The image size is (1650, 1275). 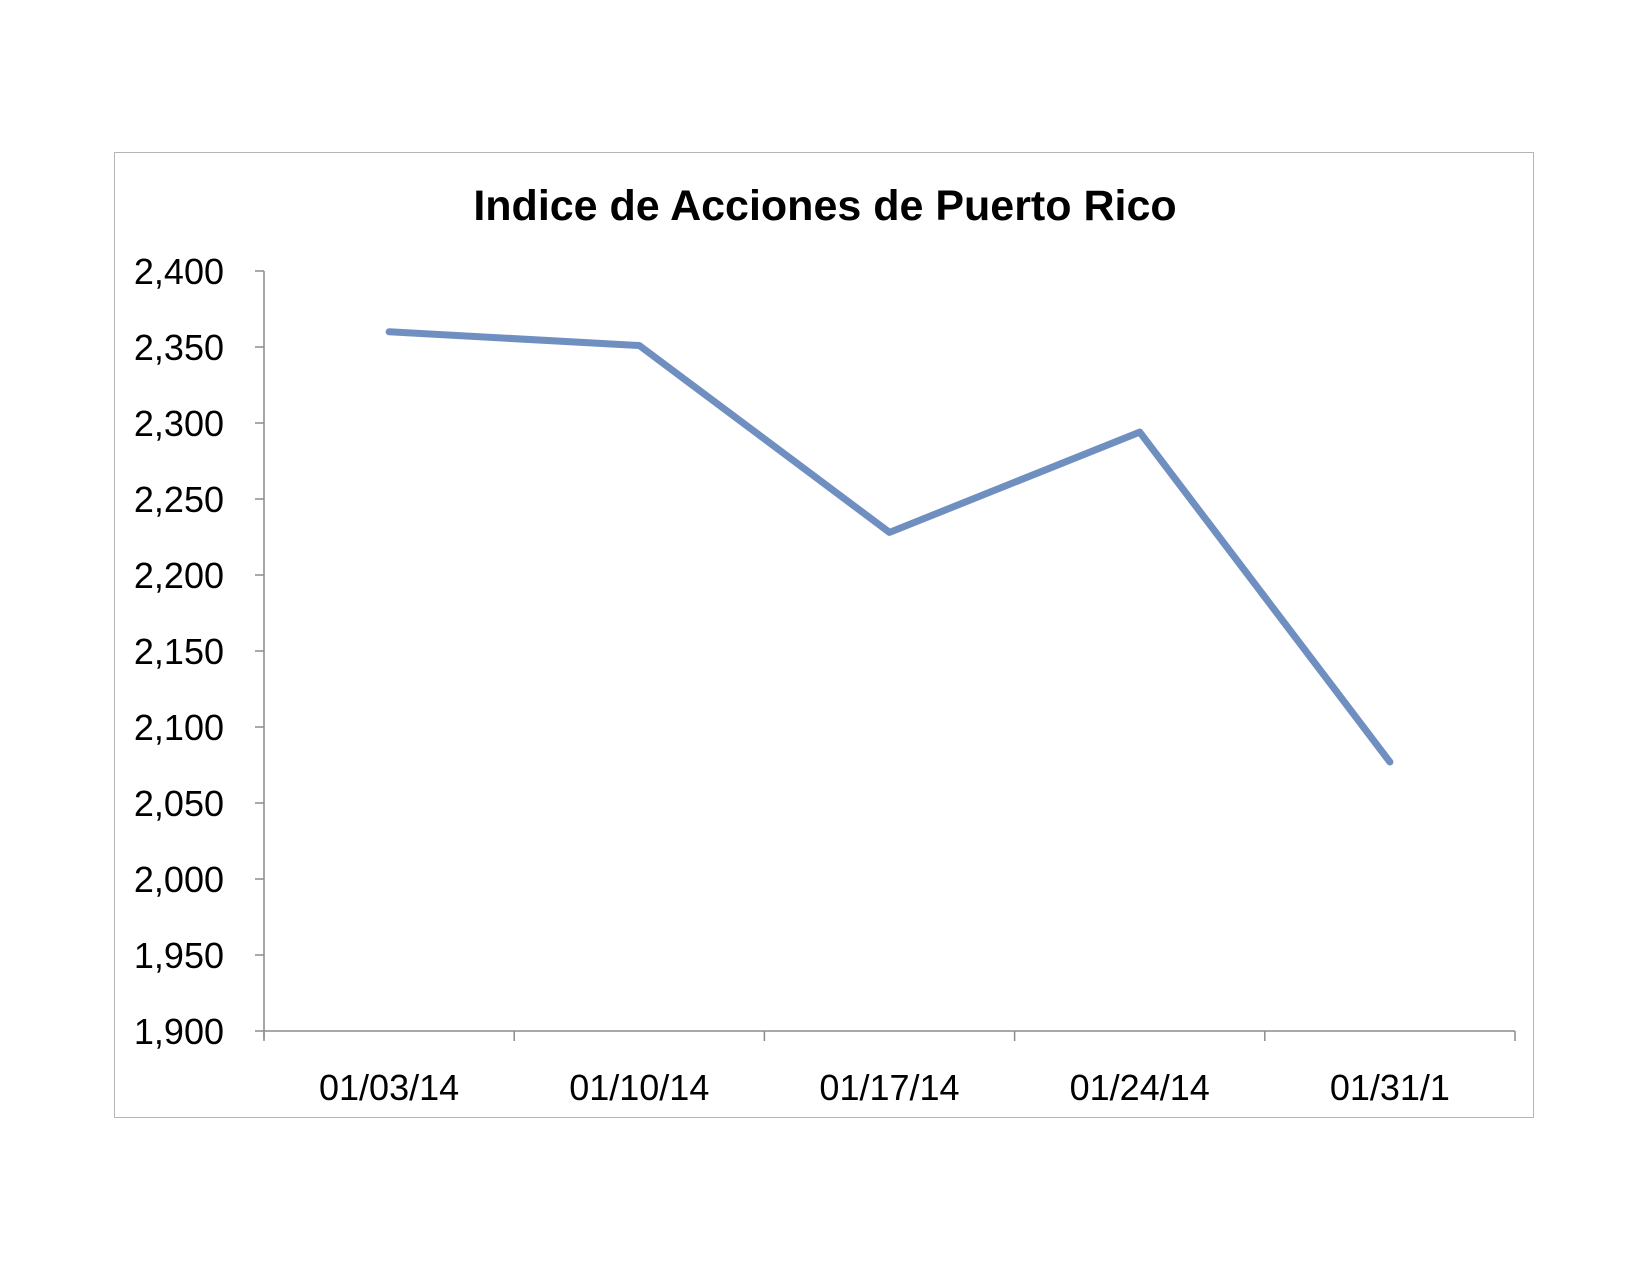 I want to click on y-tick-label: 2,050, so click(x=179, y=803).